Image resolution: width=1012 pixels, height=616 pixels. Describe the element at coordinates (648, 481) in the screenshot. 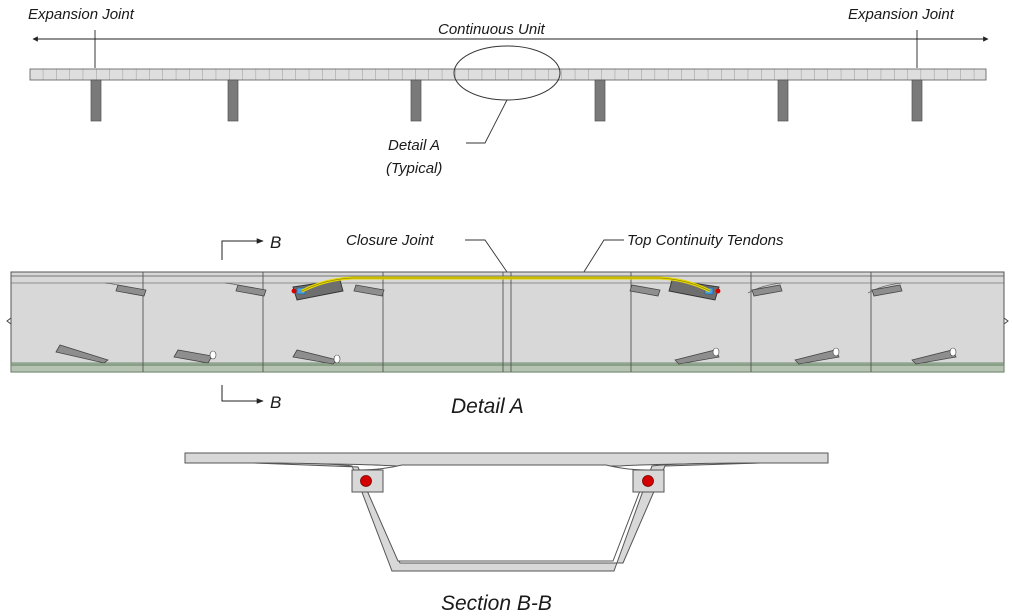

I see `section-duct-right` at that location.